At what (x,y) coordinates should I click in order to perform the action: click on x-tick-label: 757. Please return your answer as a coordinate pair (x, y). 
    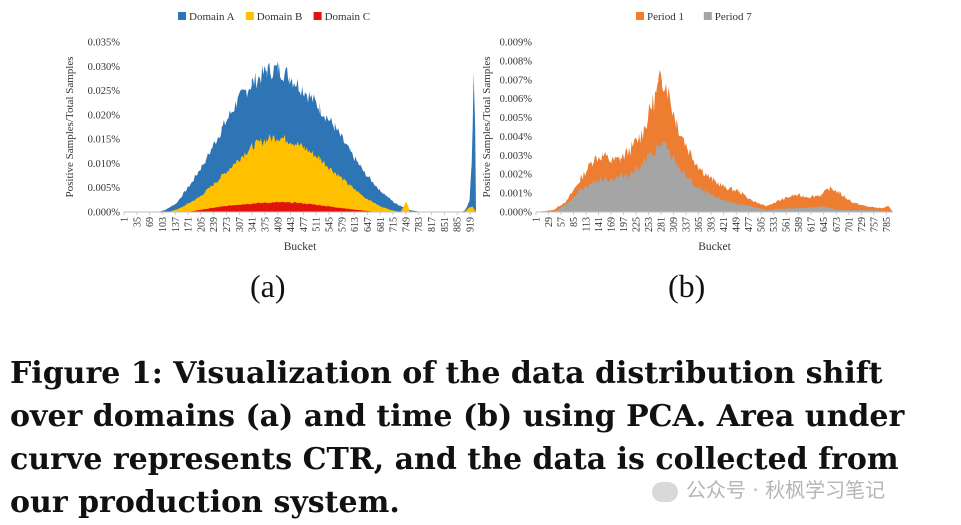
    Looking at the image, I should click on (874, 224).